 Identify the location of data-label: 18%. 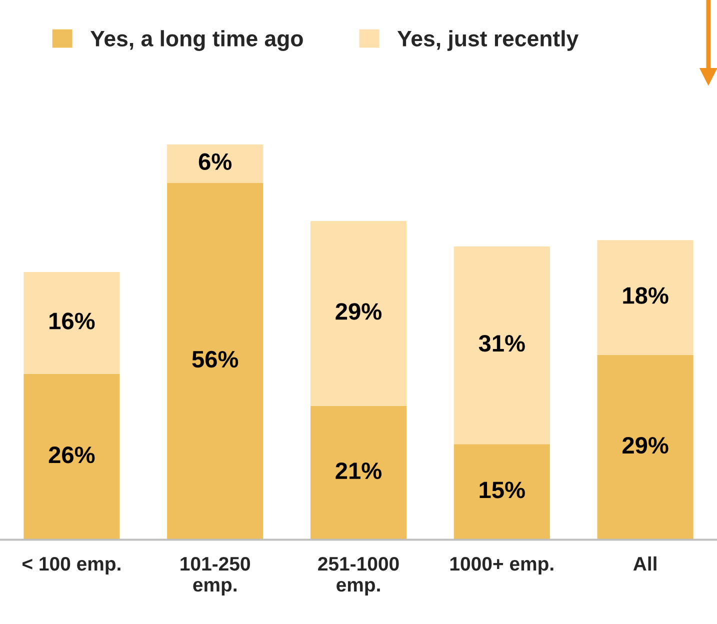
(645, 295).